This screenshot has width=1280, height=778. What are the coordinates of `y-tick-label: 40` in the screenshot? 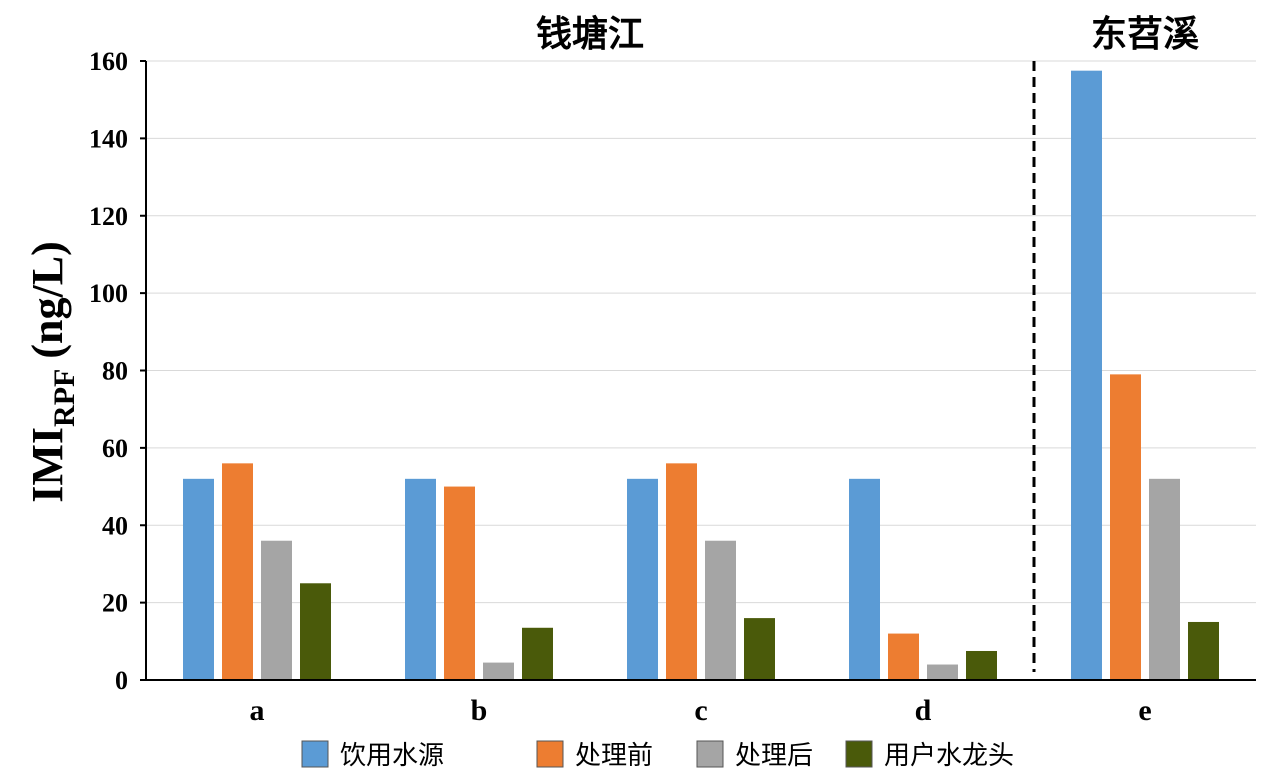 It's located at (115, 525).